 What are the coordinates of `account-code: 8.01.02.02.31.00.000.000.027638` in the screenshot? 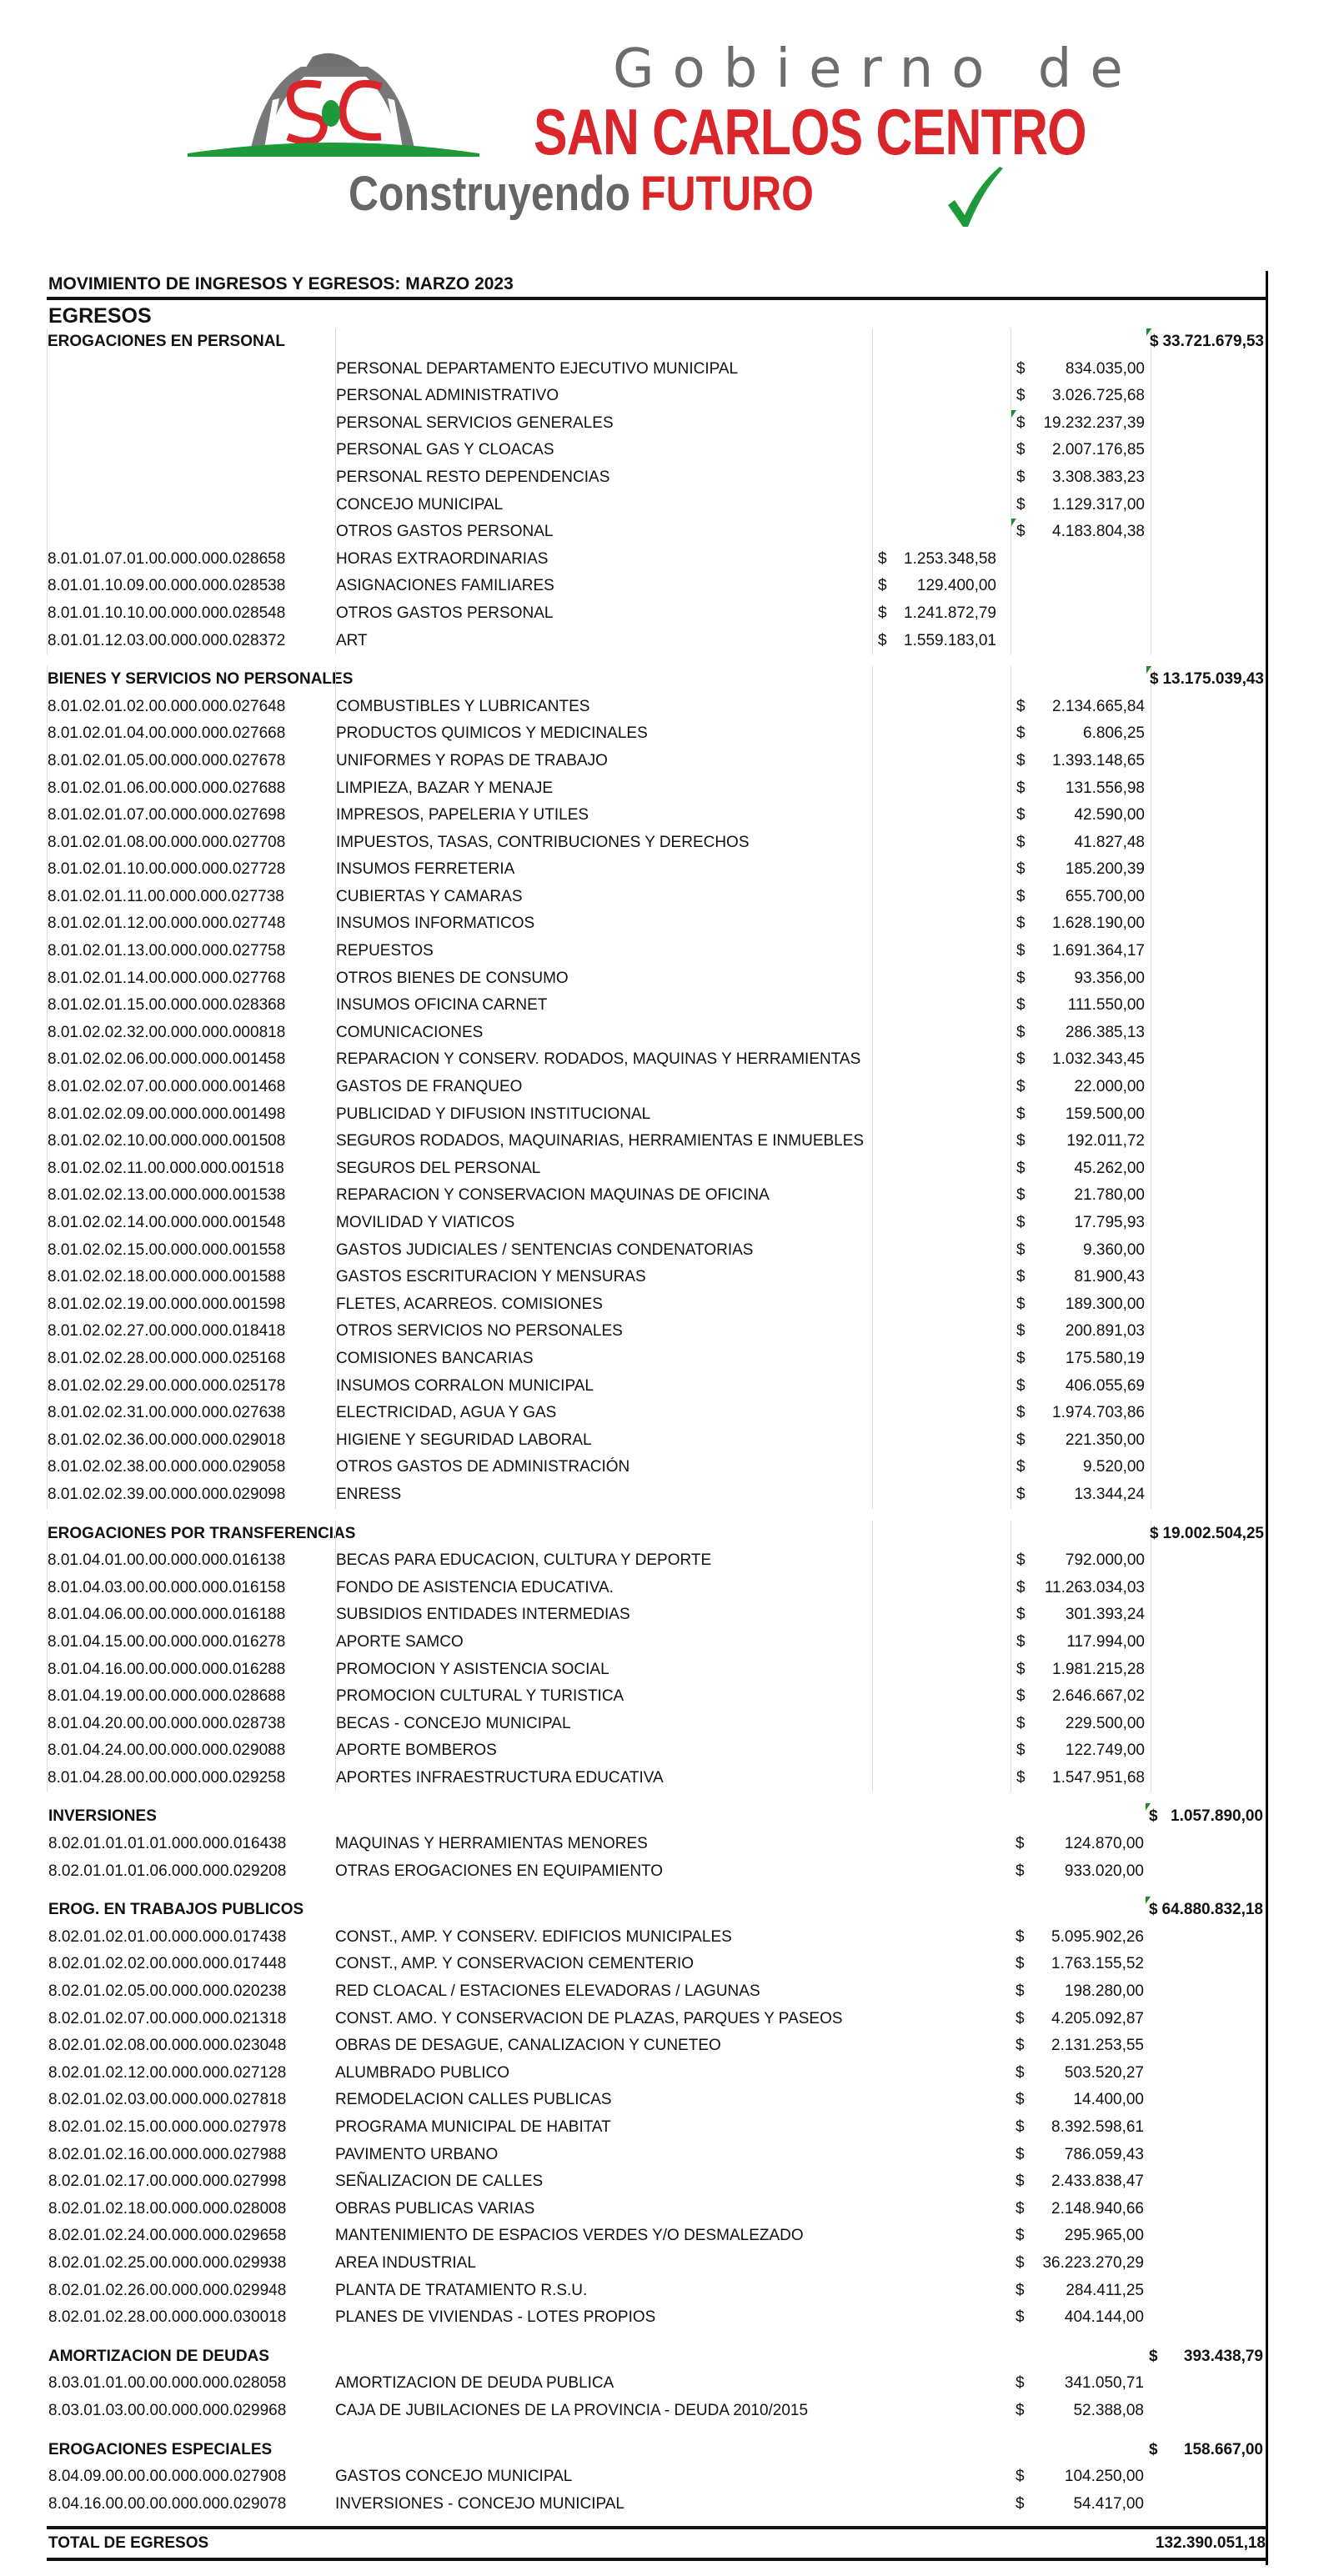 It's located at (189, 1413).